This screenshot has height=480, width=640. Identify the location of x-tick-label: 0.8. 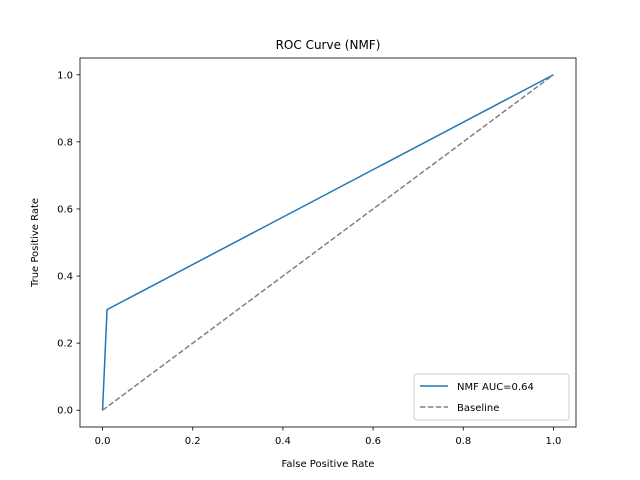
(463, 441).